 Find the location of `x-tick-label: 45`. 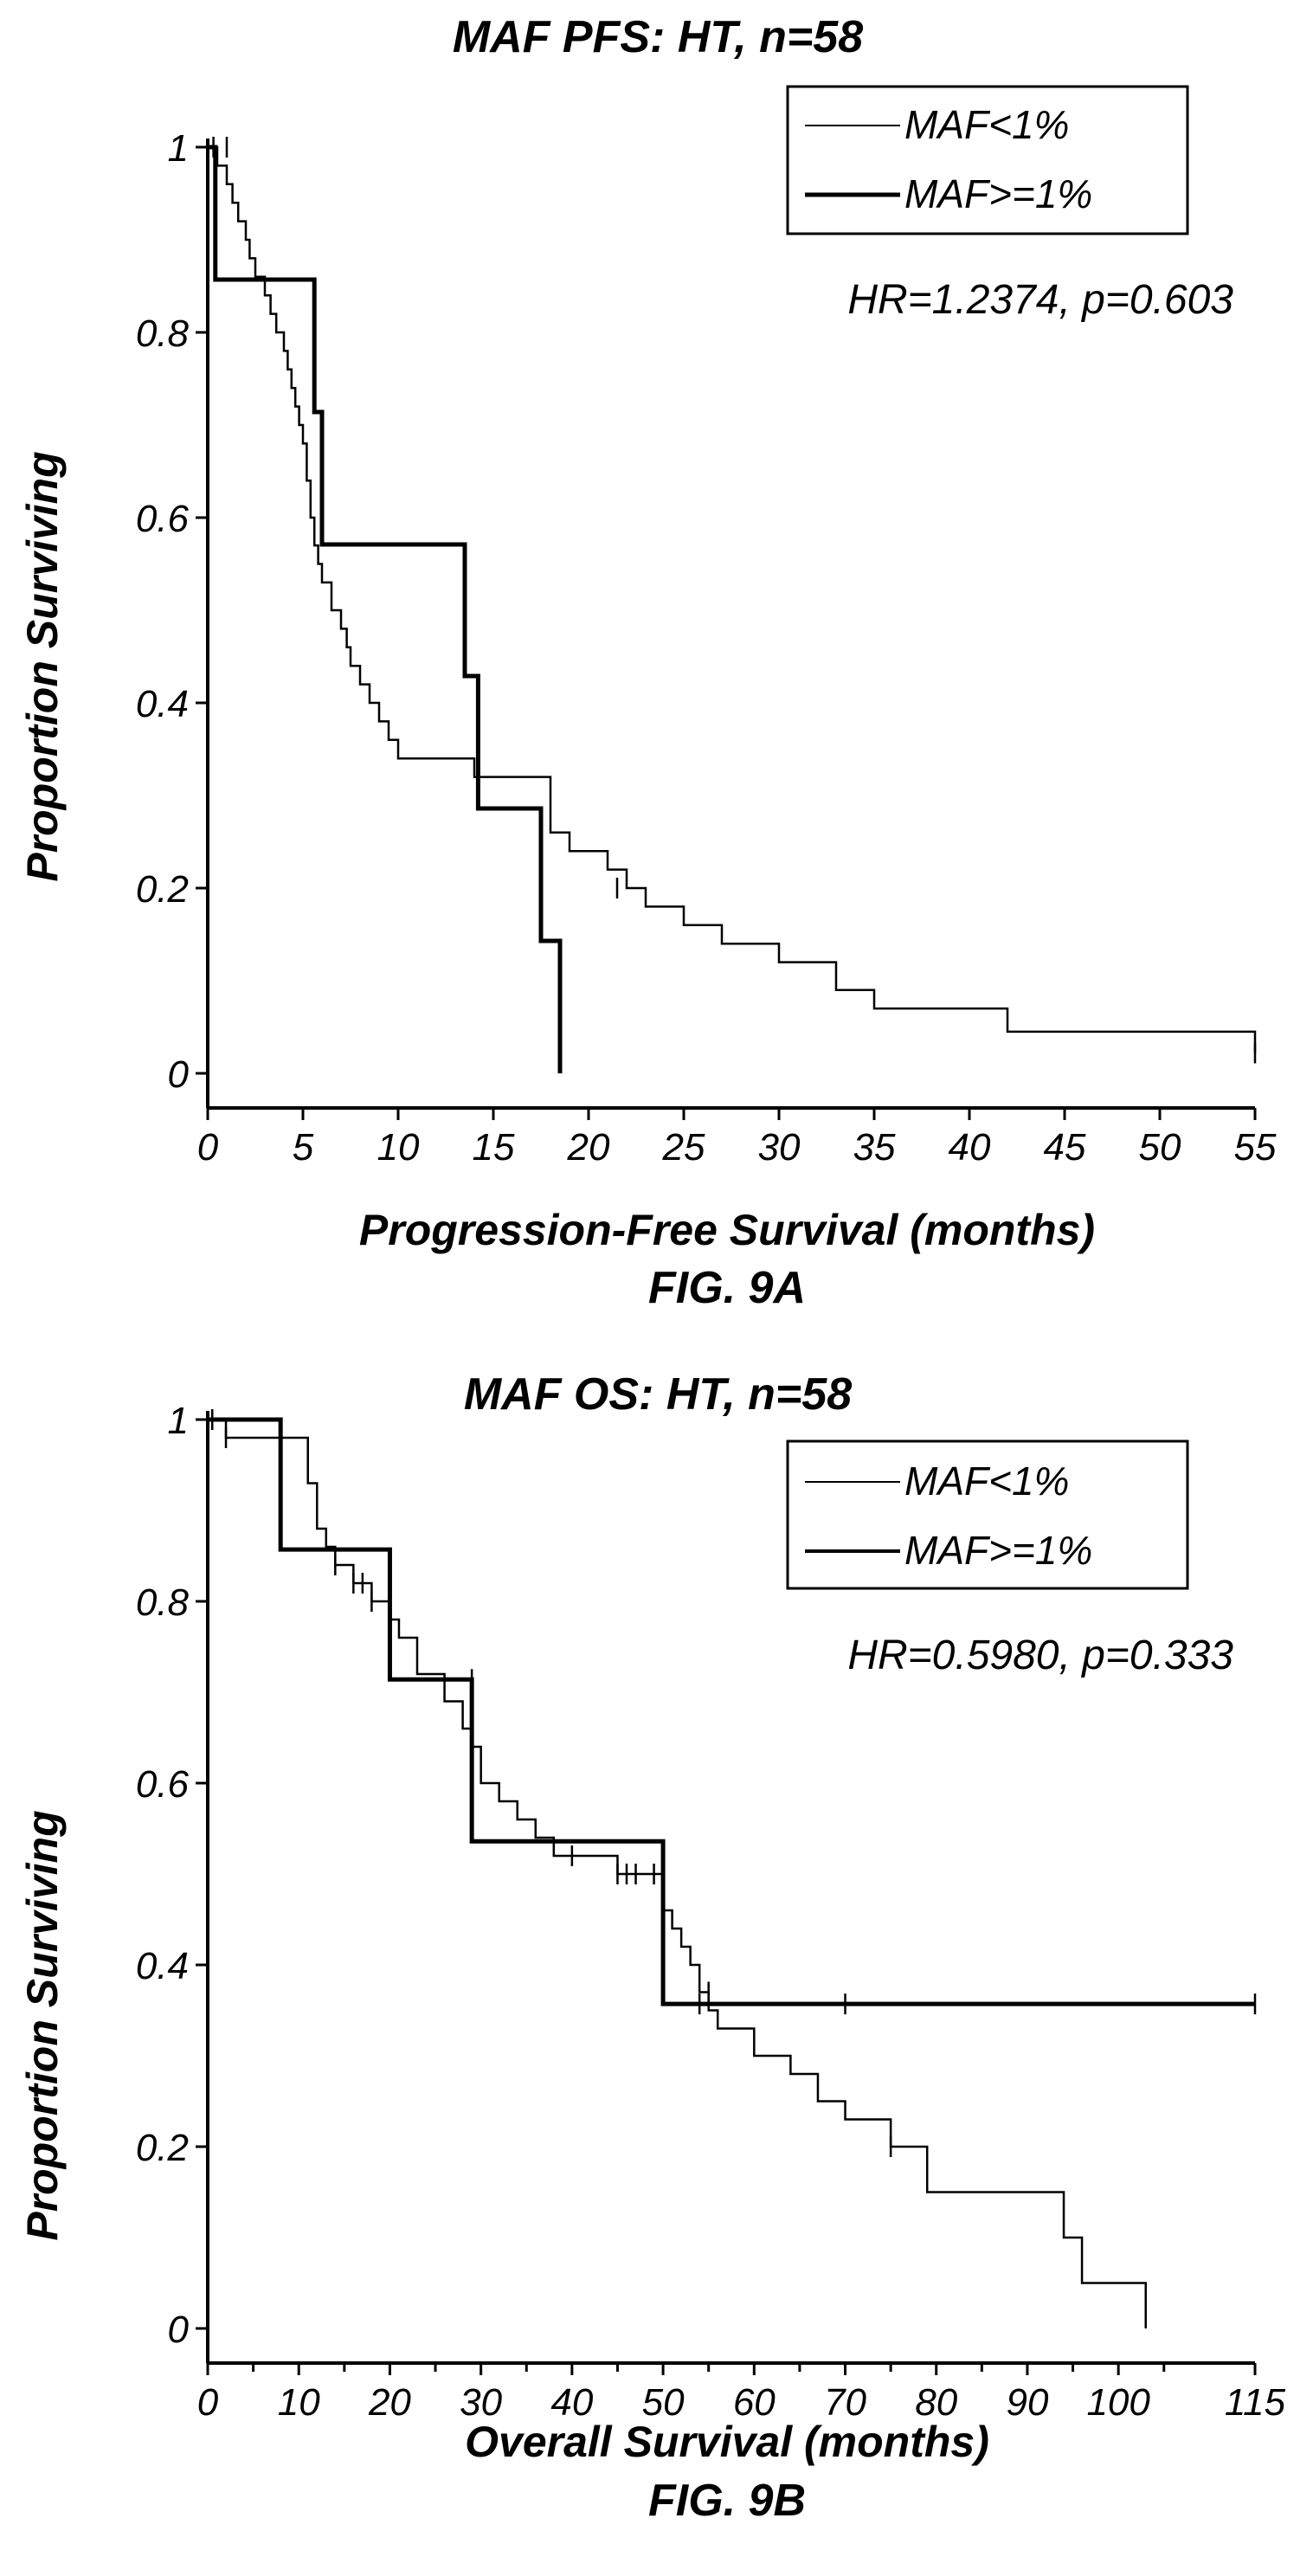

x-tick-label: 45 is located at coordinates (1065, 1147).